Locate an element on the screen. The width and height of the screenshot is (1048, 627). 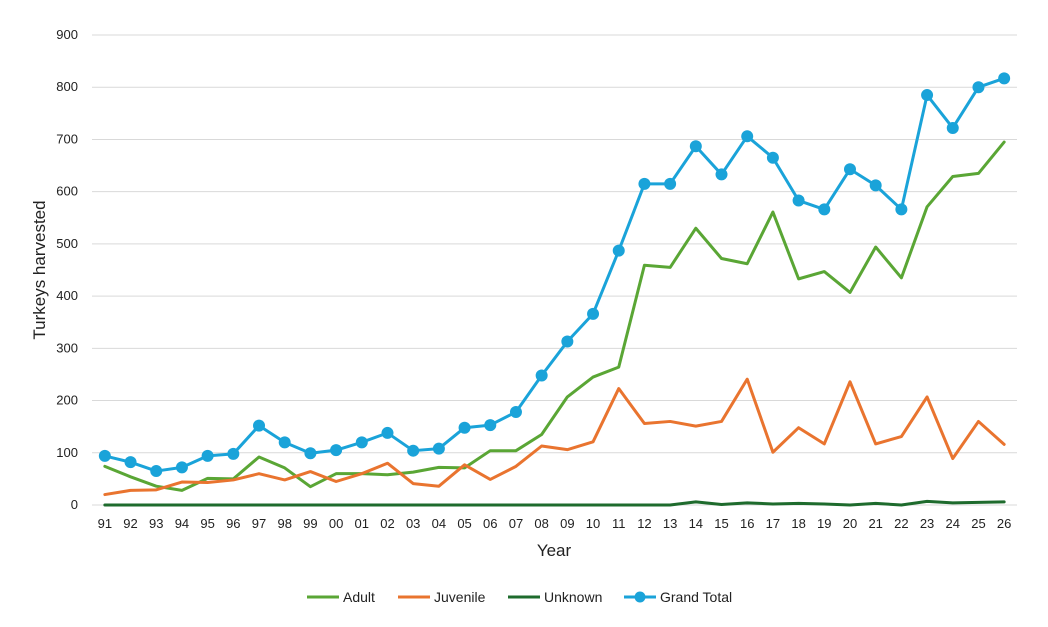
y-tick-label: 300 is located at coordinates (67, 347).